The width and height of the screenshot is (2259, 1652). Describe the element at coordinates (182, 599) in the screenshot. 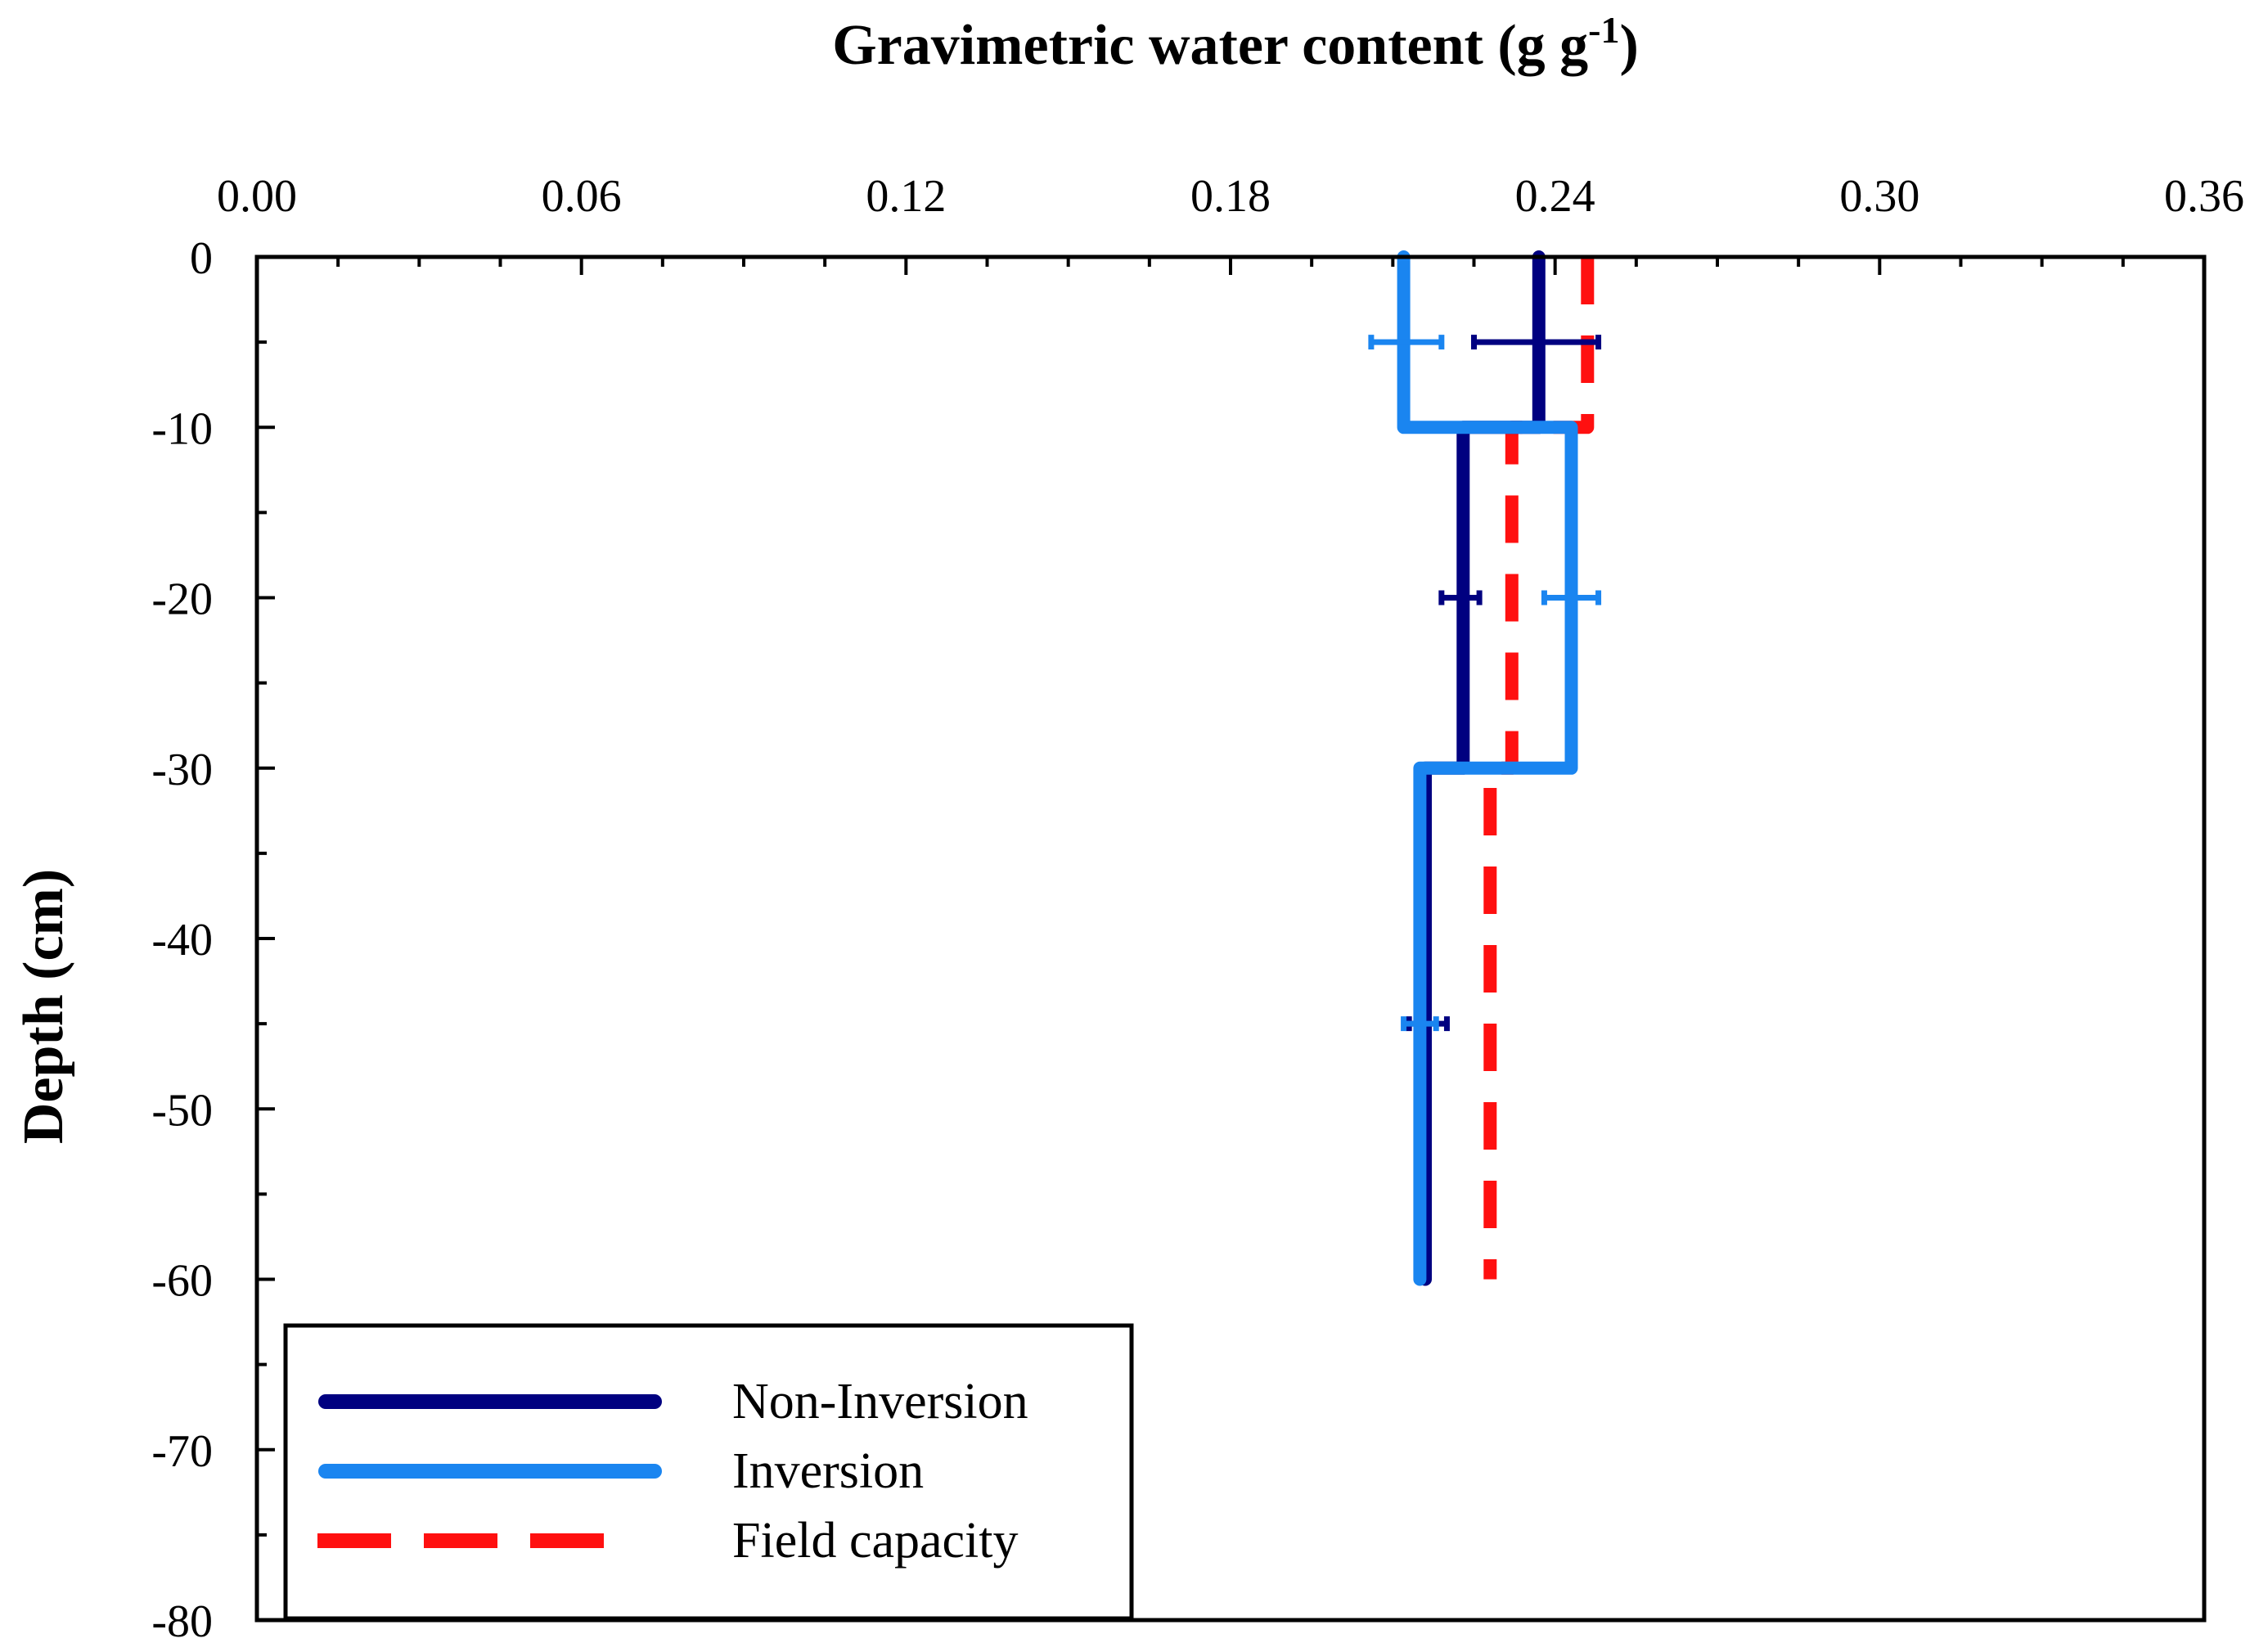

I see `y-tick-label: -20` at that location.